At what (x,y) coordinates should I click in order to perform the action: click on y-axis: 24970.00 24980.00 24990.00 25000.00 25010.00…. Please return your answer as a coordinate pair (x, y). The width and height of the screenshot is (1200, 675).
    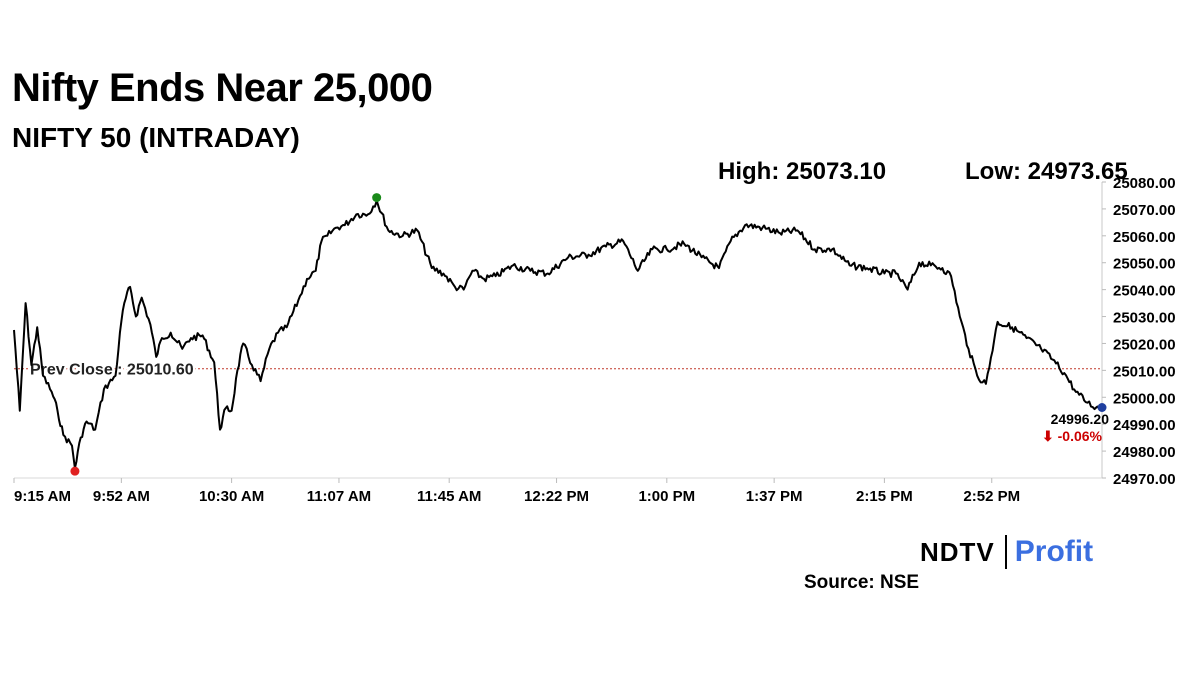
    Looking at the image, I should click on (1138, 331).